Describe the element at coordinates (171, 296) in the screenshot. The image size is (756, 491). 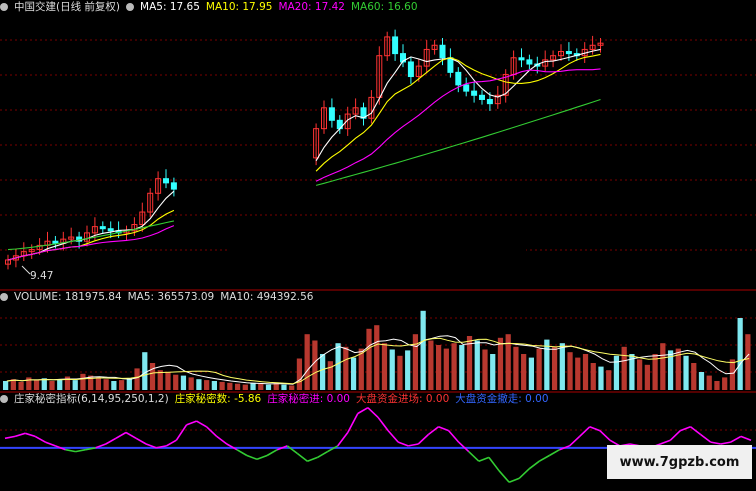
I see `volume-ma5-label: MA5: 365573.09` at that location.